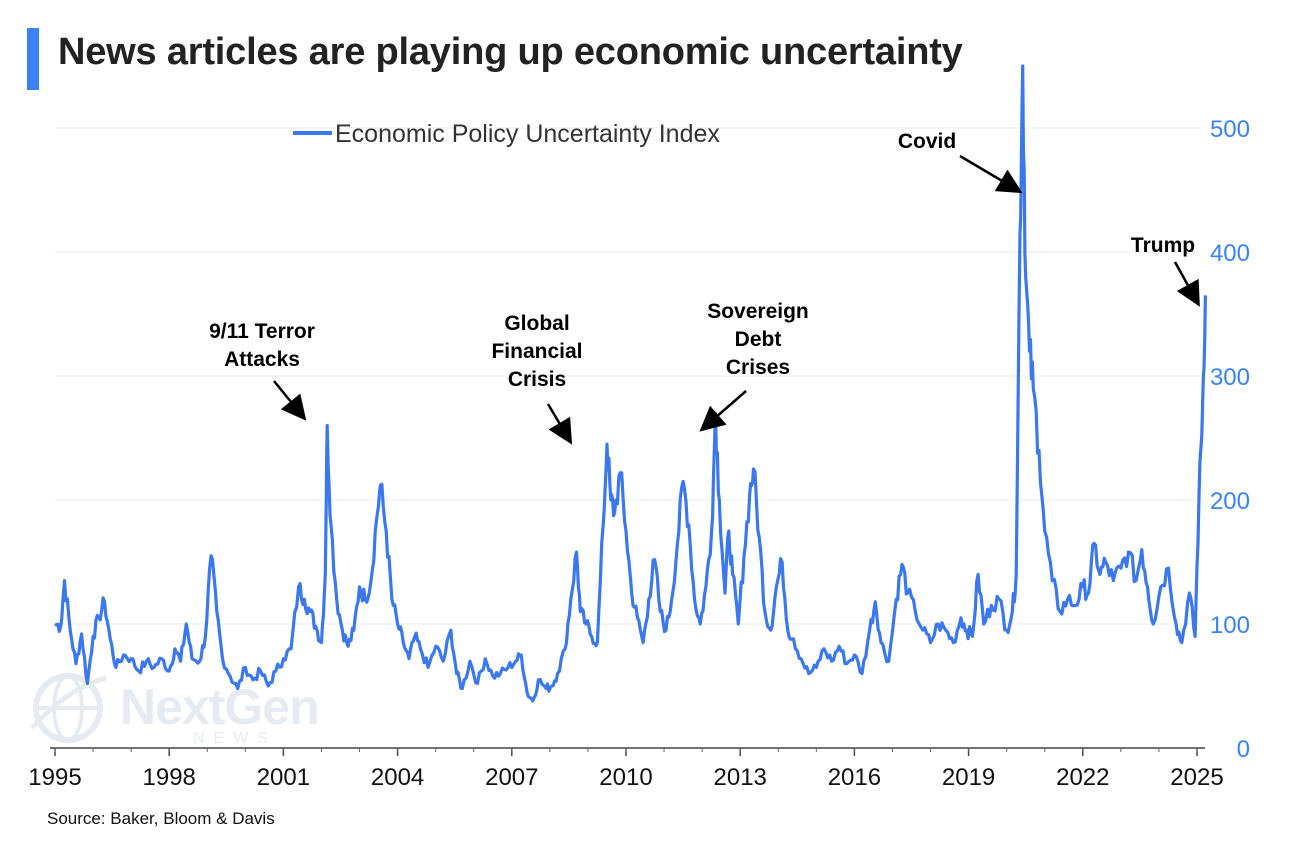 This screenshot has height=860, width=1292. I want to click on y-tick-label: 0, so click(1243, 749).